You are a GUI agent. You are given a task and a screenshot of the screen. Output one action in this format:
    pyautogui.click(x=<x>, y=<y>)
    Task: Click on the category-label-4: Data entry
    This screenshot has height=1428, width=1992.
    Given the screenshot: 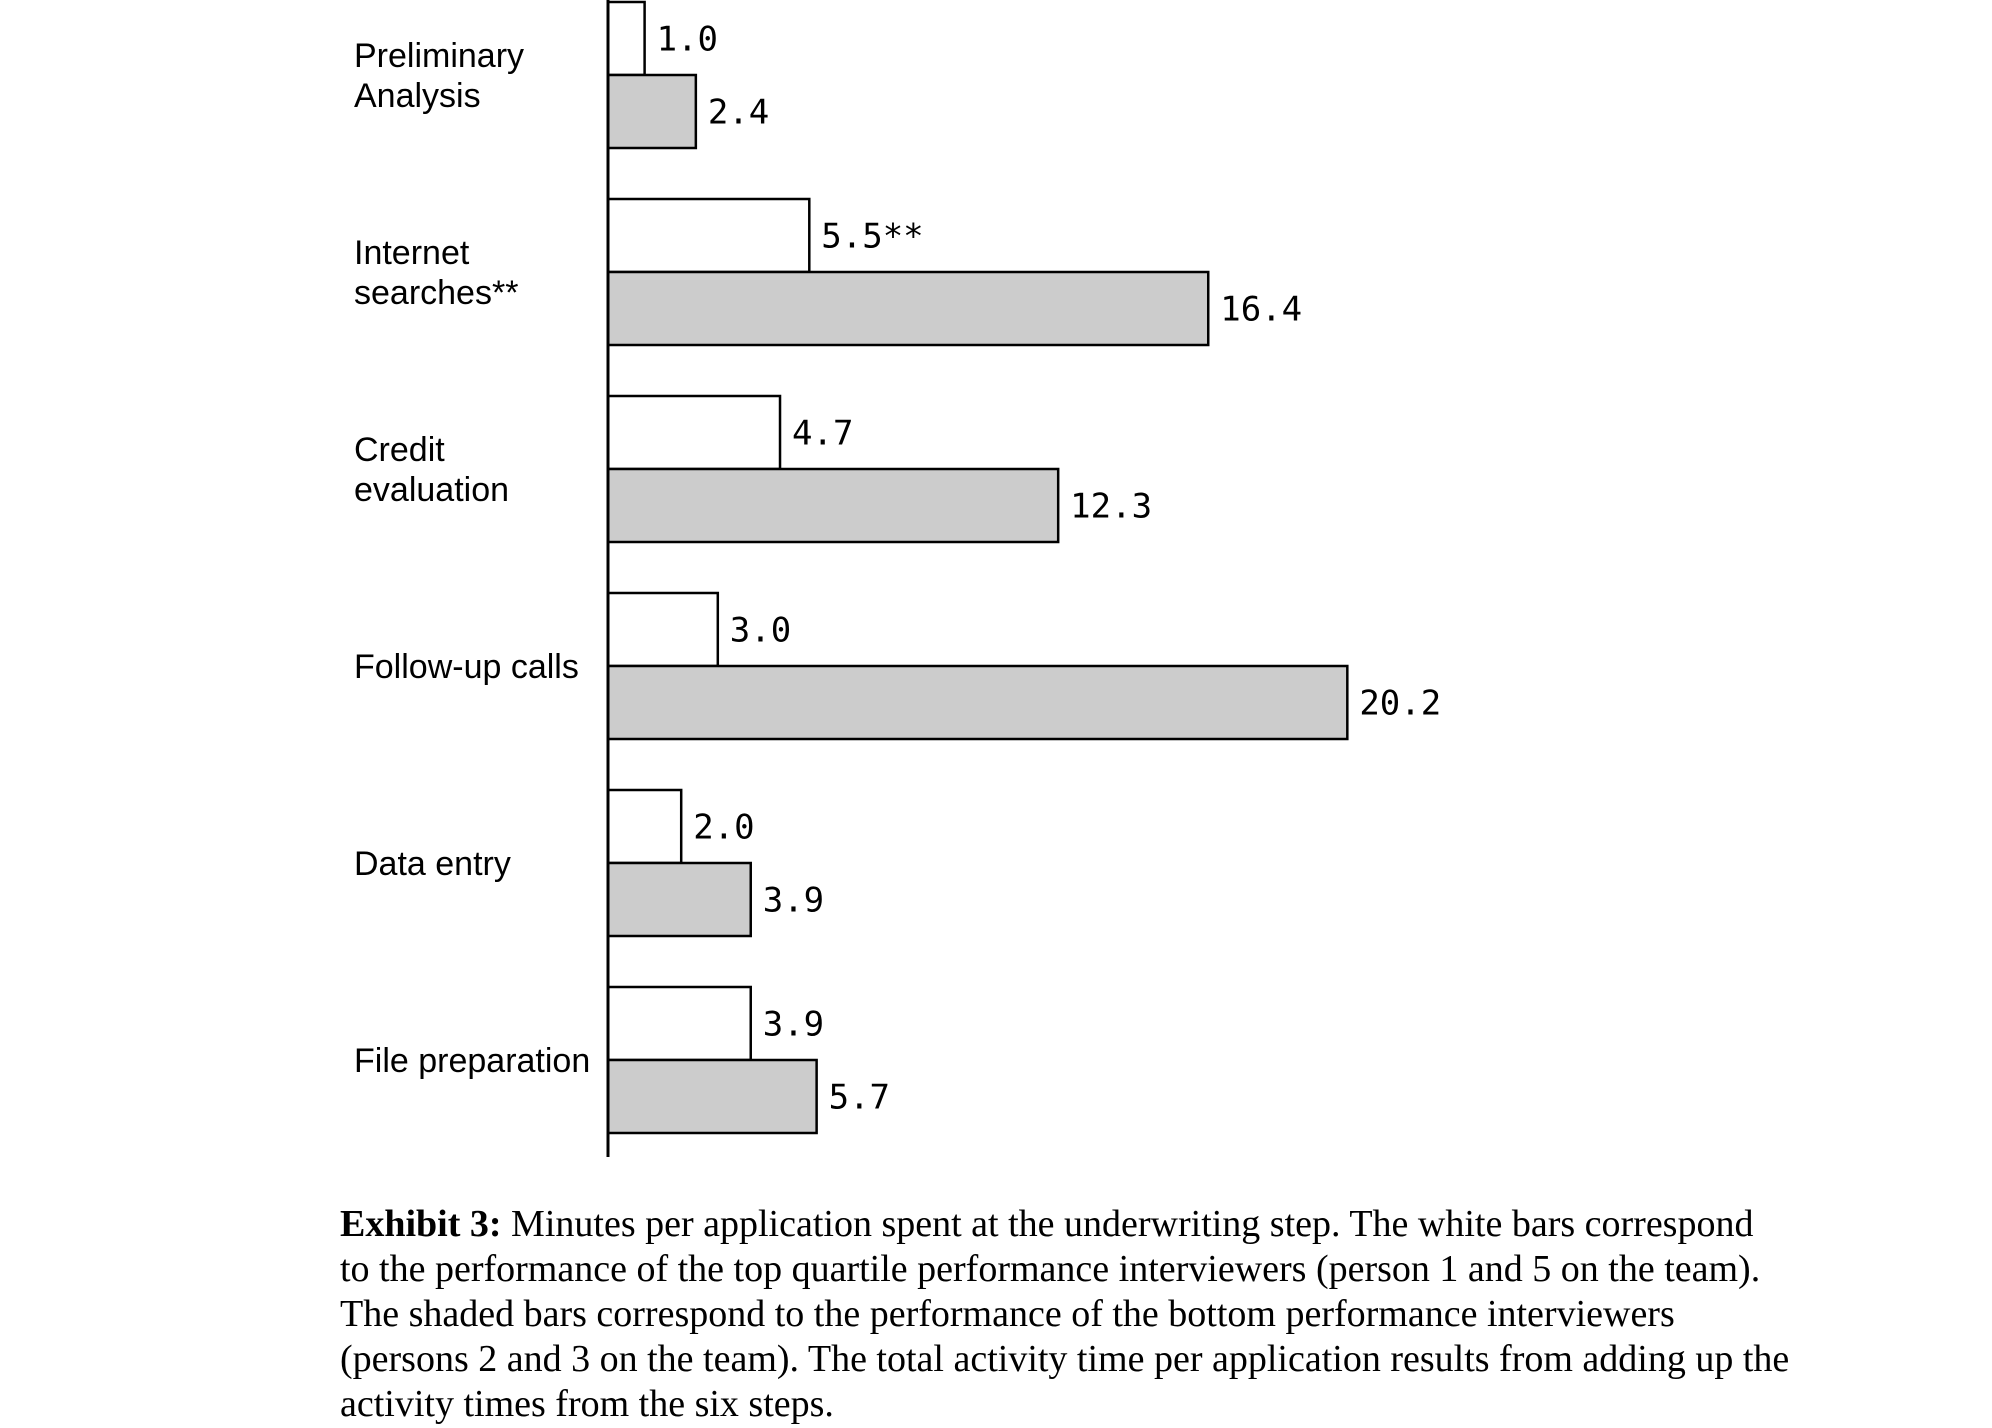 What is the action you would take?
    pyautogui.click(x=432, y=864)
    